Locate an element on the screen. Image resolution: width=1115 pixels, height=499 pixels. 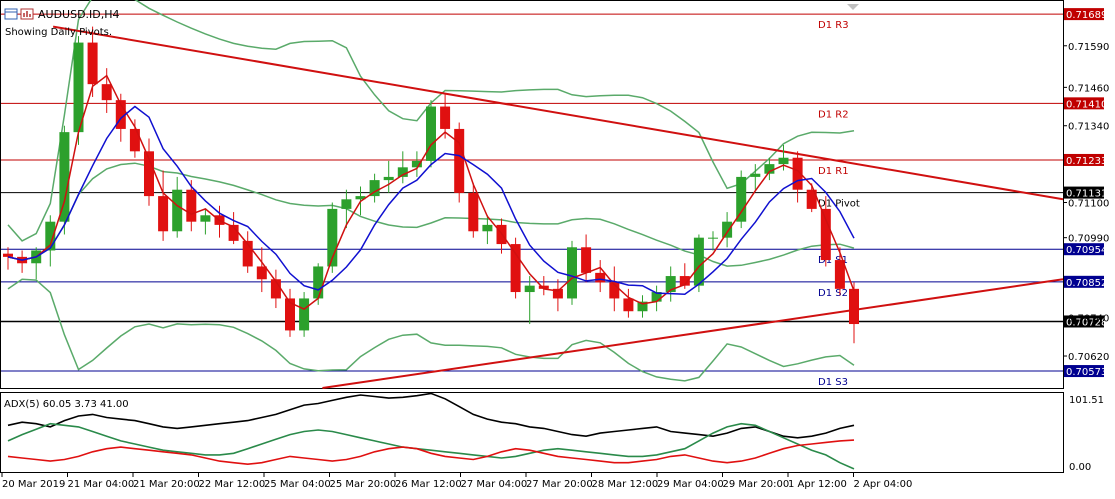
time-tick-label: 25 Mar 04:00 is located at coordinates (297, 484).